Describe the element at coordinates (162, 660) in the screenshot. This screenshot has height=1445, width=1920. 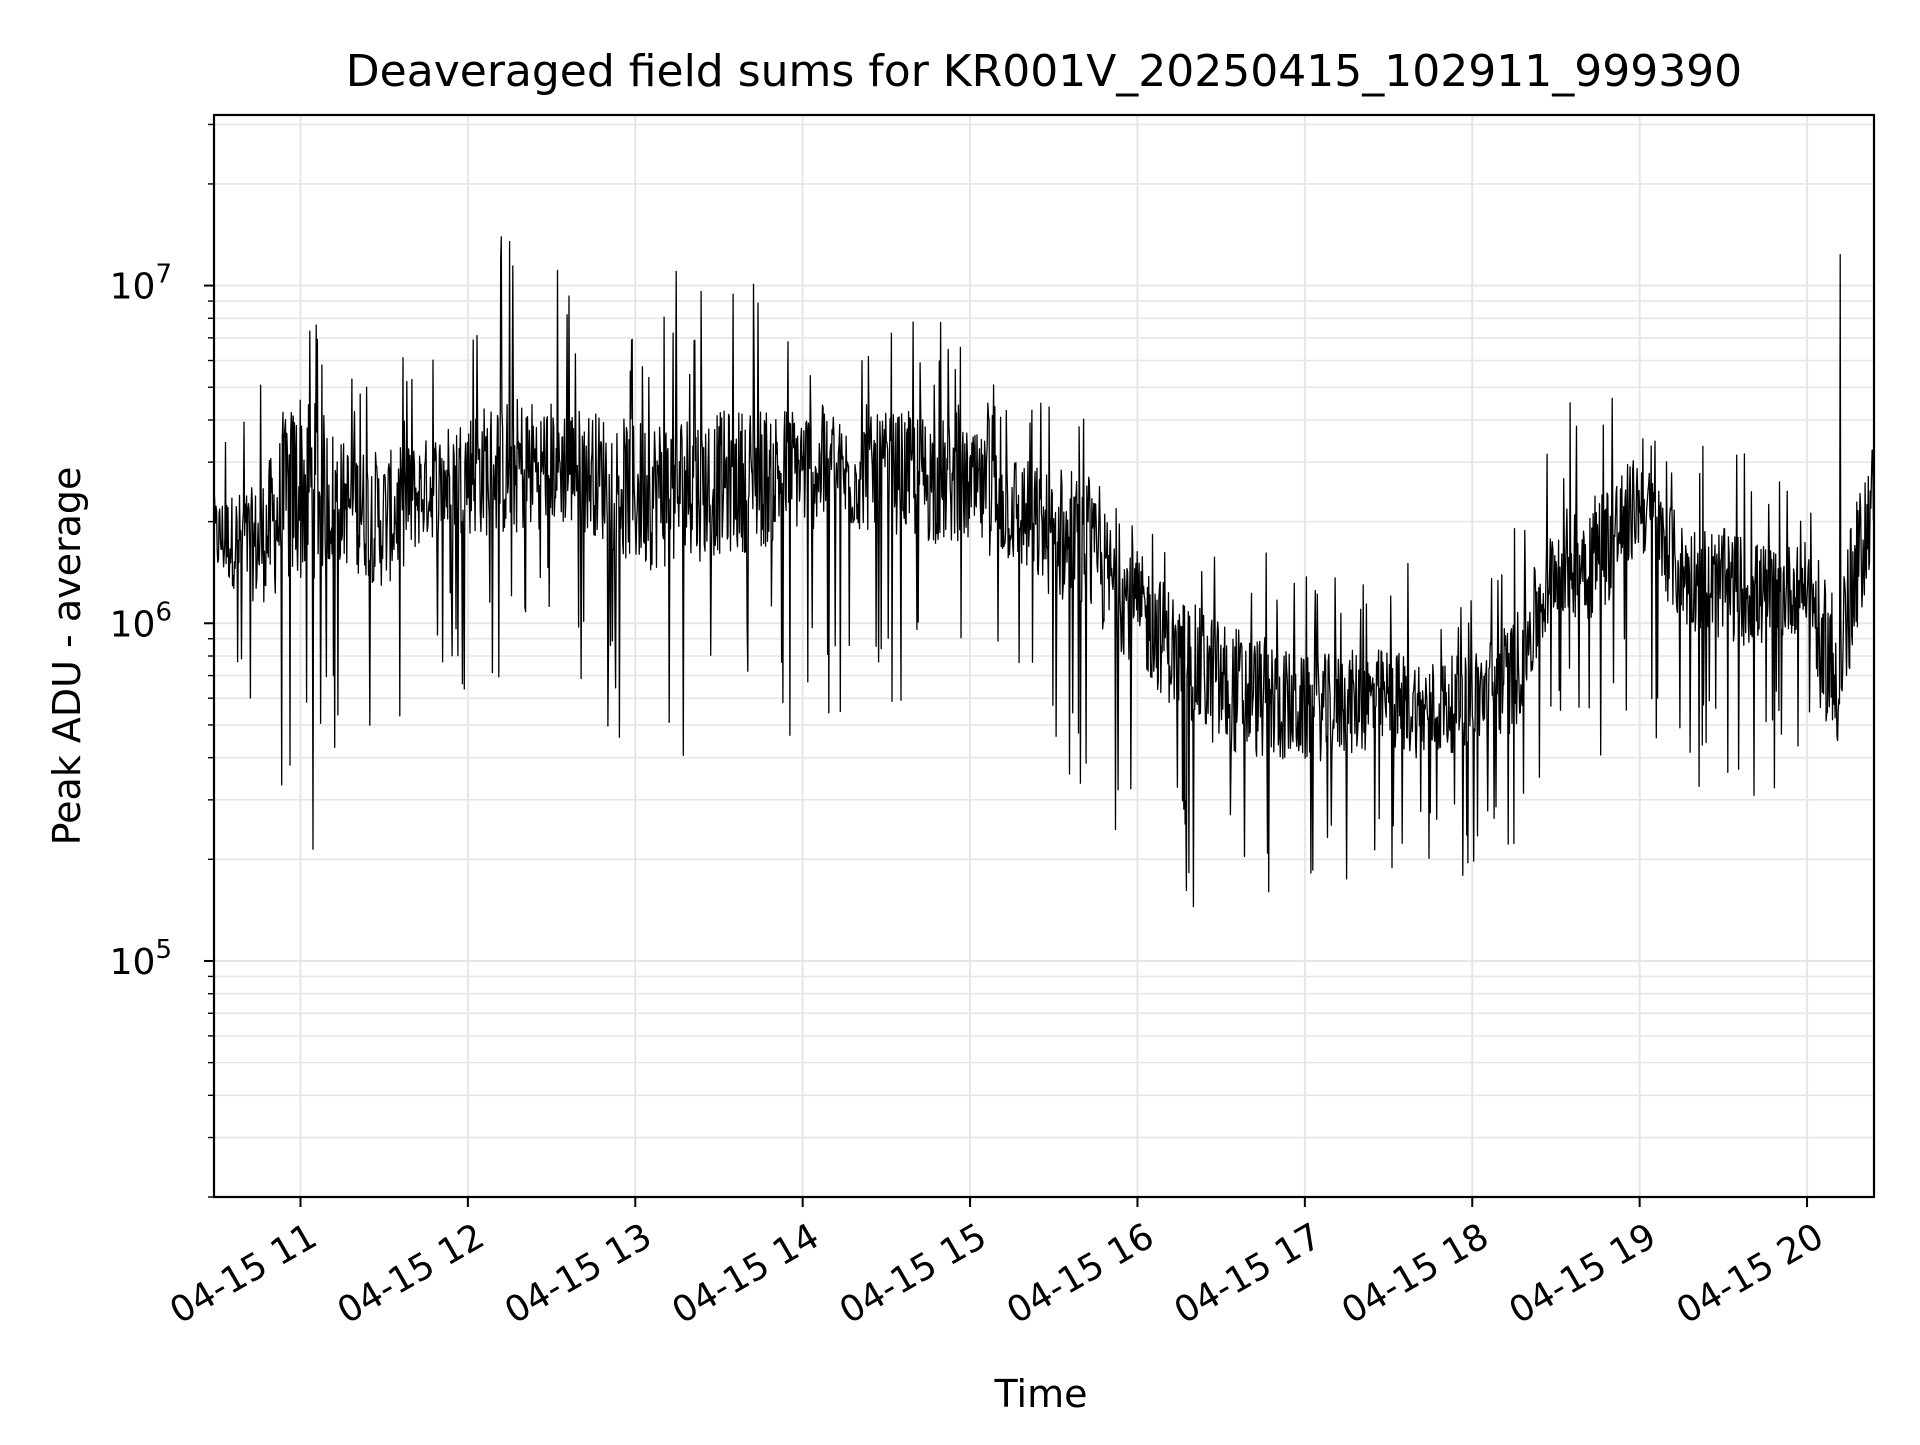
I see `y-axis: 10⁵ 10⁶ 10⁷` at that location.